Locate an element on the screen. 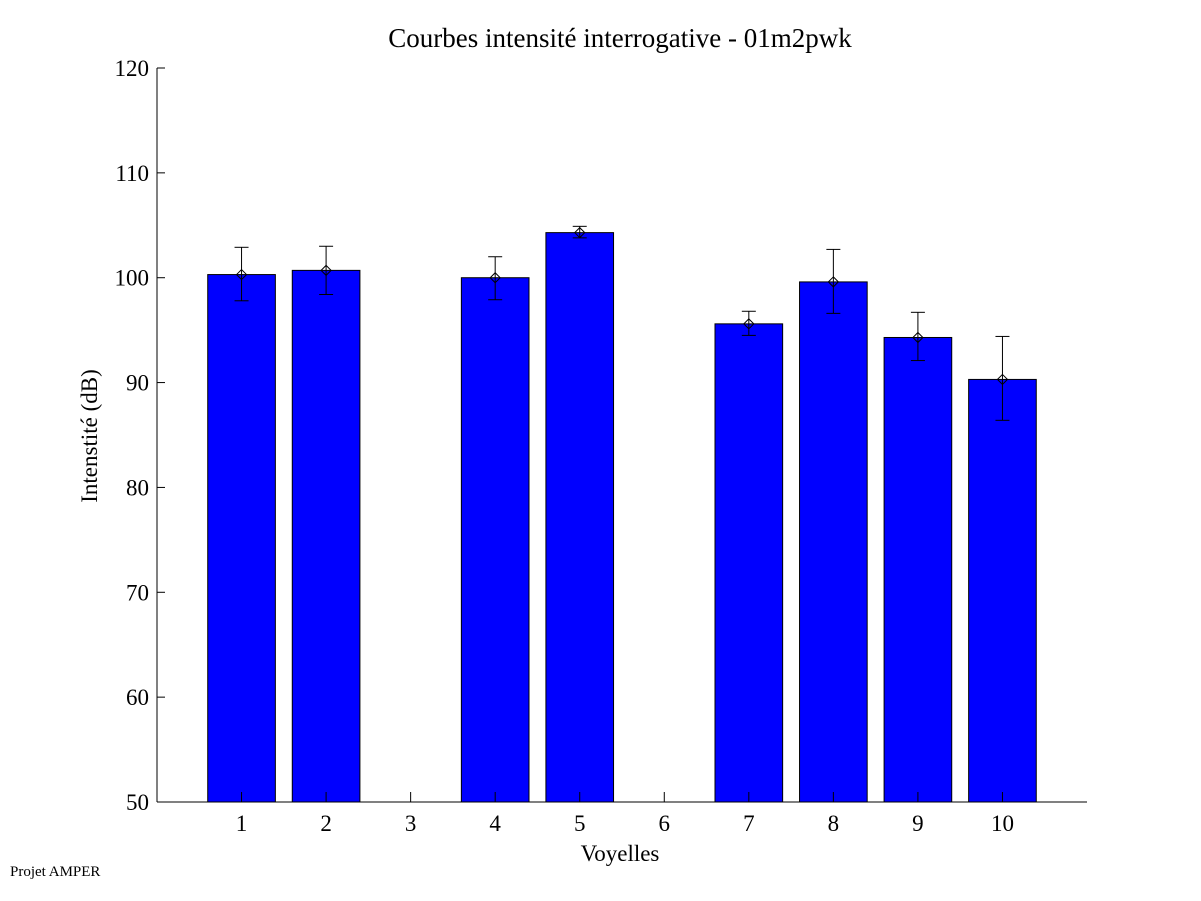  y-axis-label: Intenstité (dB) is located at coordinates (89, 436).